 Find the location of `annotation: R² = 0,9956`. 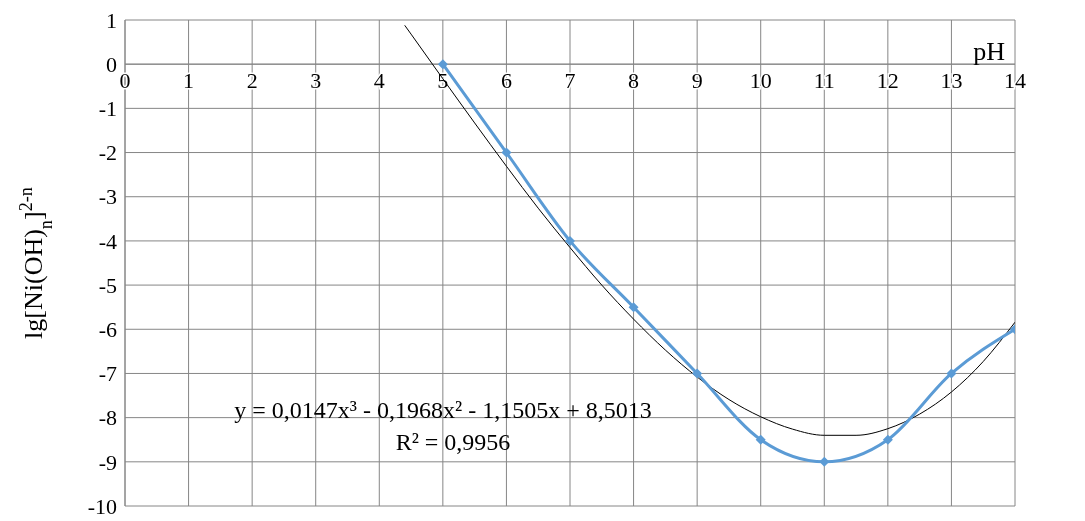

annotation: R² = 0,9956 is located at coordinates (453, 442).